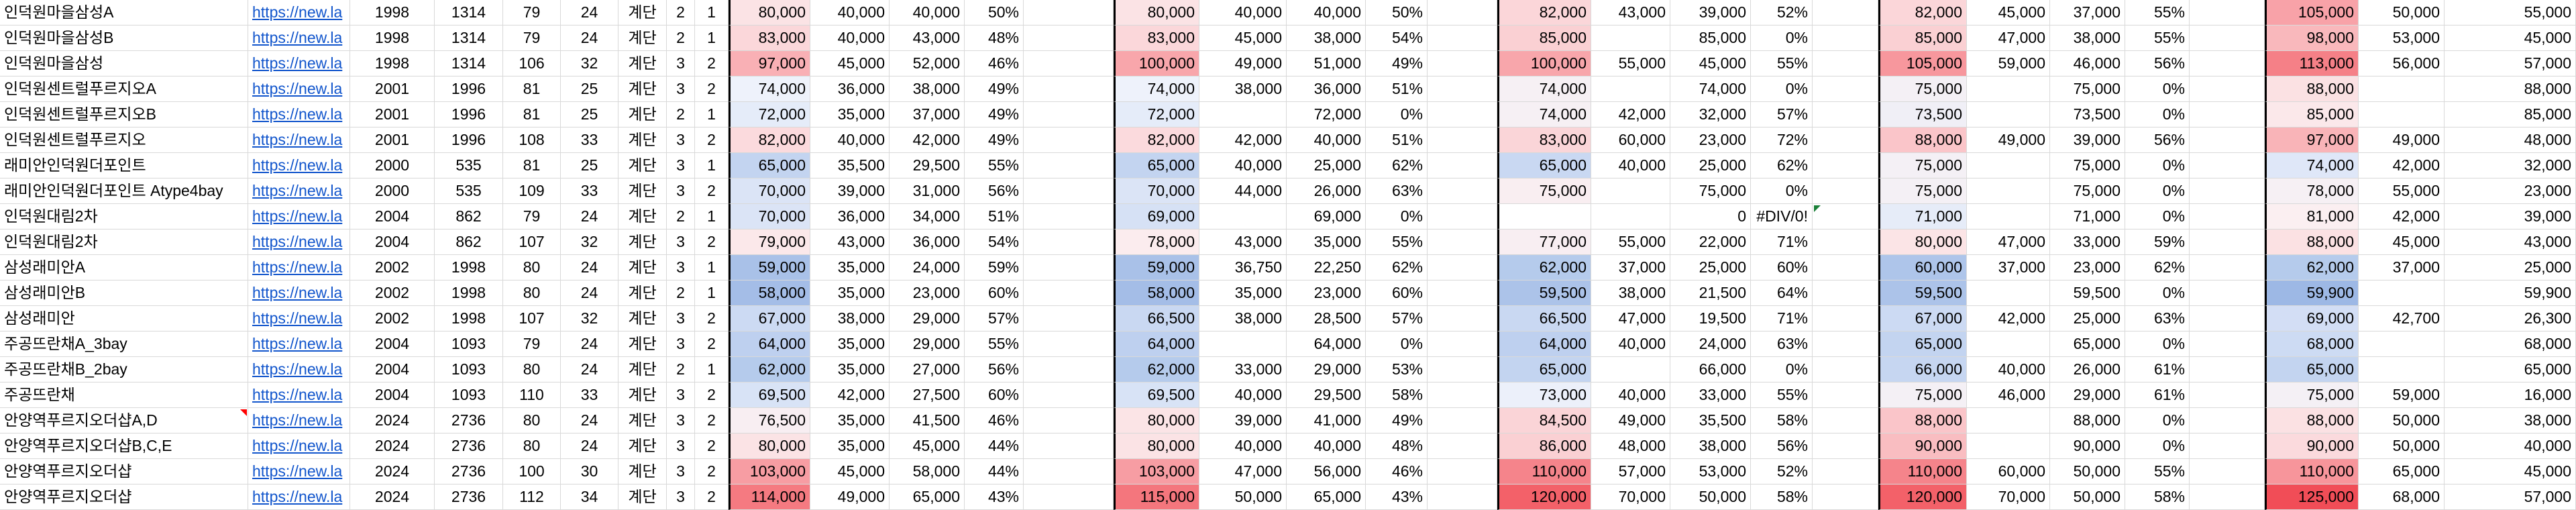  I want to click on period5-gap-cell: 25,000, so click(2510, 267).